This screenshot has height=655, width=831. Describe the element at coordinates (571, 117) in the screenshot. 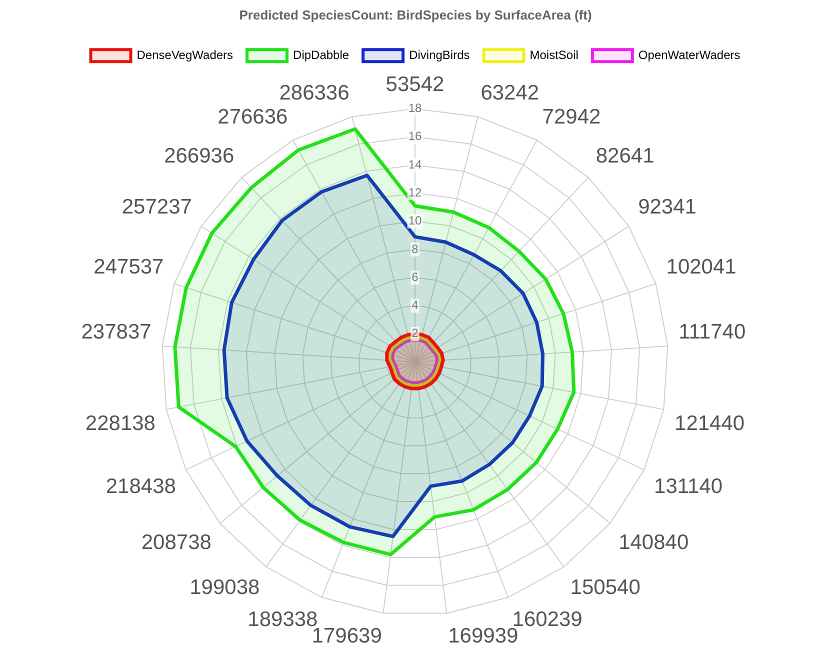

I see `spoke-label: 72942` at that location.